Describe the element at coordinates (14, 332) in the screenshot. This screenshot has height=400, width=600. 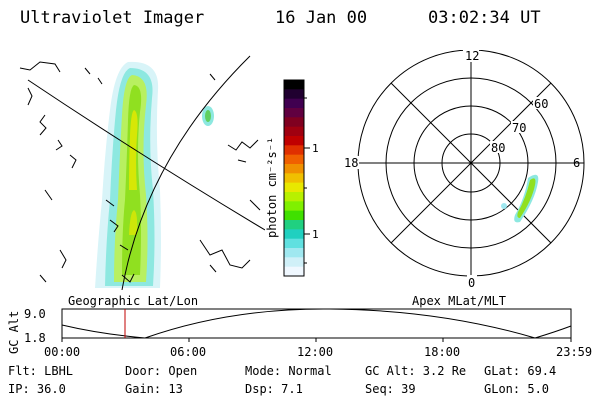
I see `timeline-axis-label: GC Alt` at that location.